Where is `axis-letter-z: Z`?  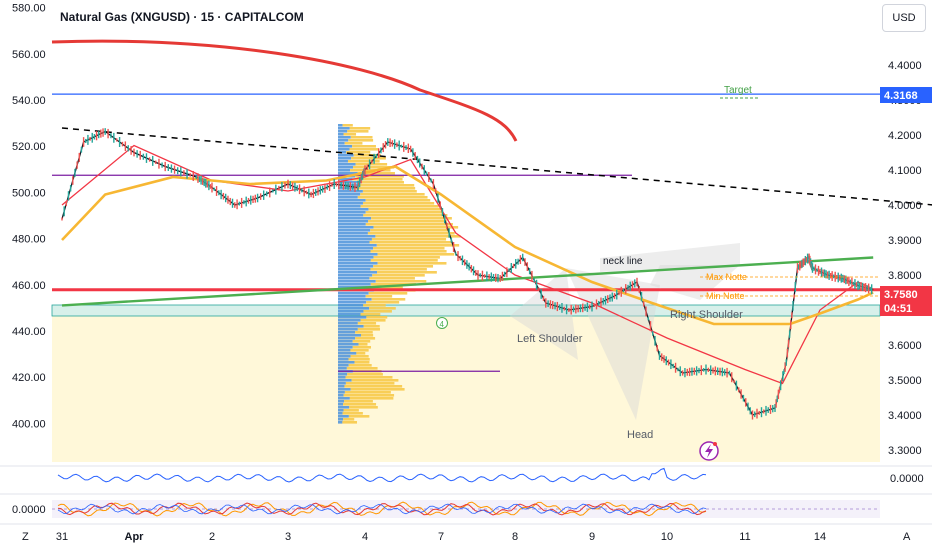
axis-letter-z: Z is located at coordinates (25, 537).